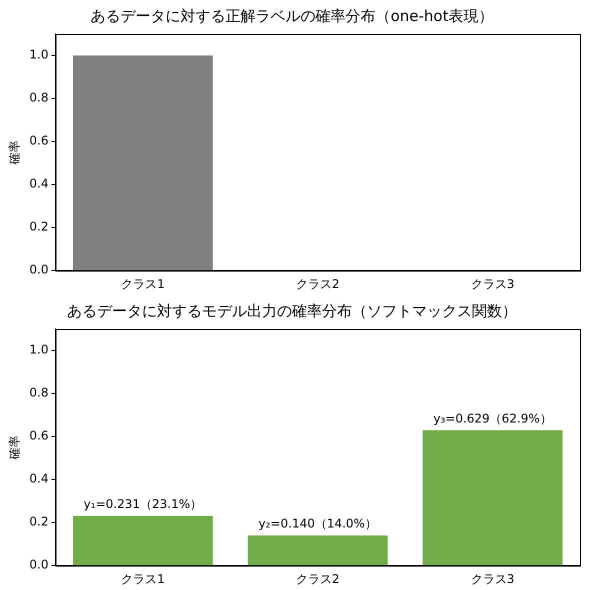 This screenshot has height=590, width=590. Describe the element at coordinates (292, 15) in the screenshot. I see `chart-title: あるデータに対する正解ラベルの確率分布（one-hot表現）` at that location.